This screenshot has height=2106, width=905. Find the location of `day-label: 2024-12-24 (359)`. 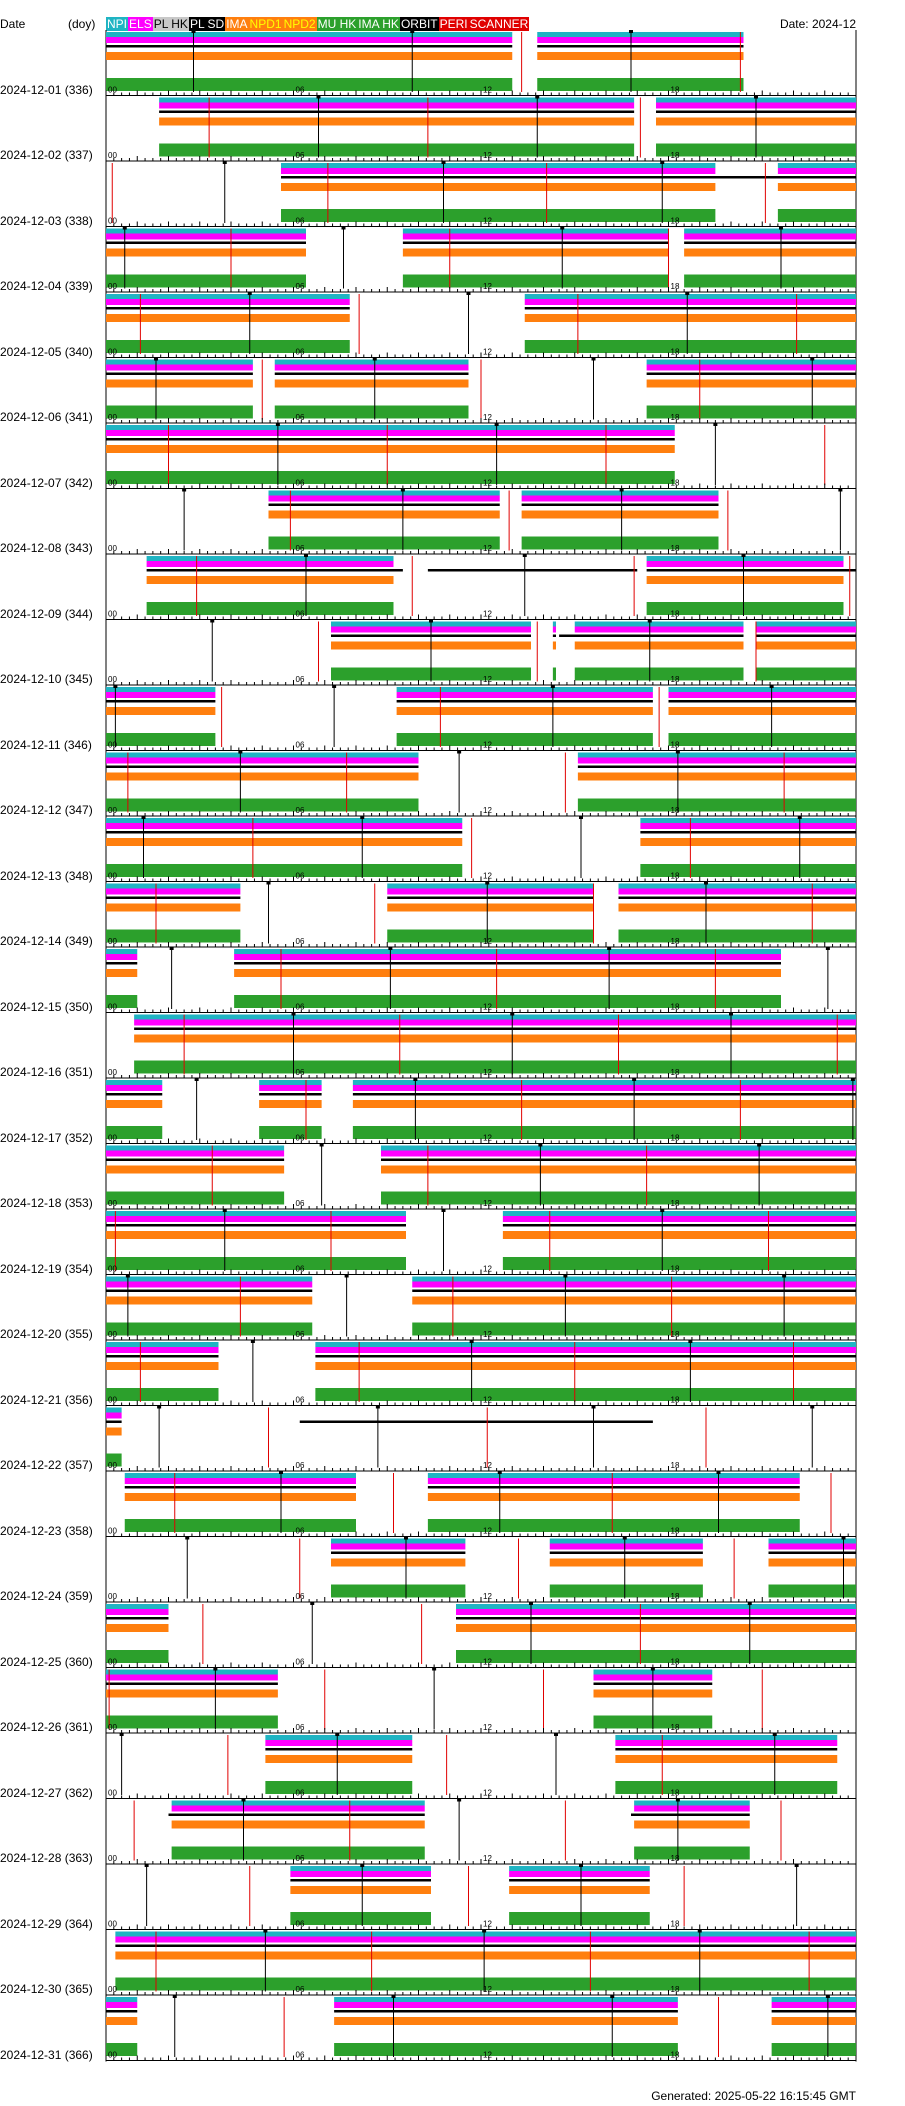

day-label: 2024-12-24 (359) is located at coordinates (46, 1596).